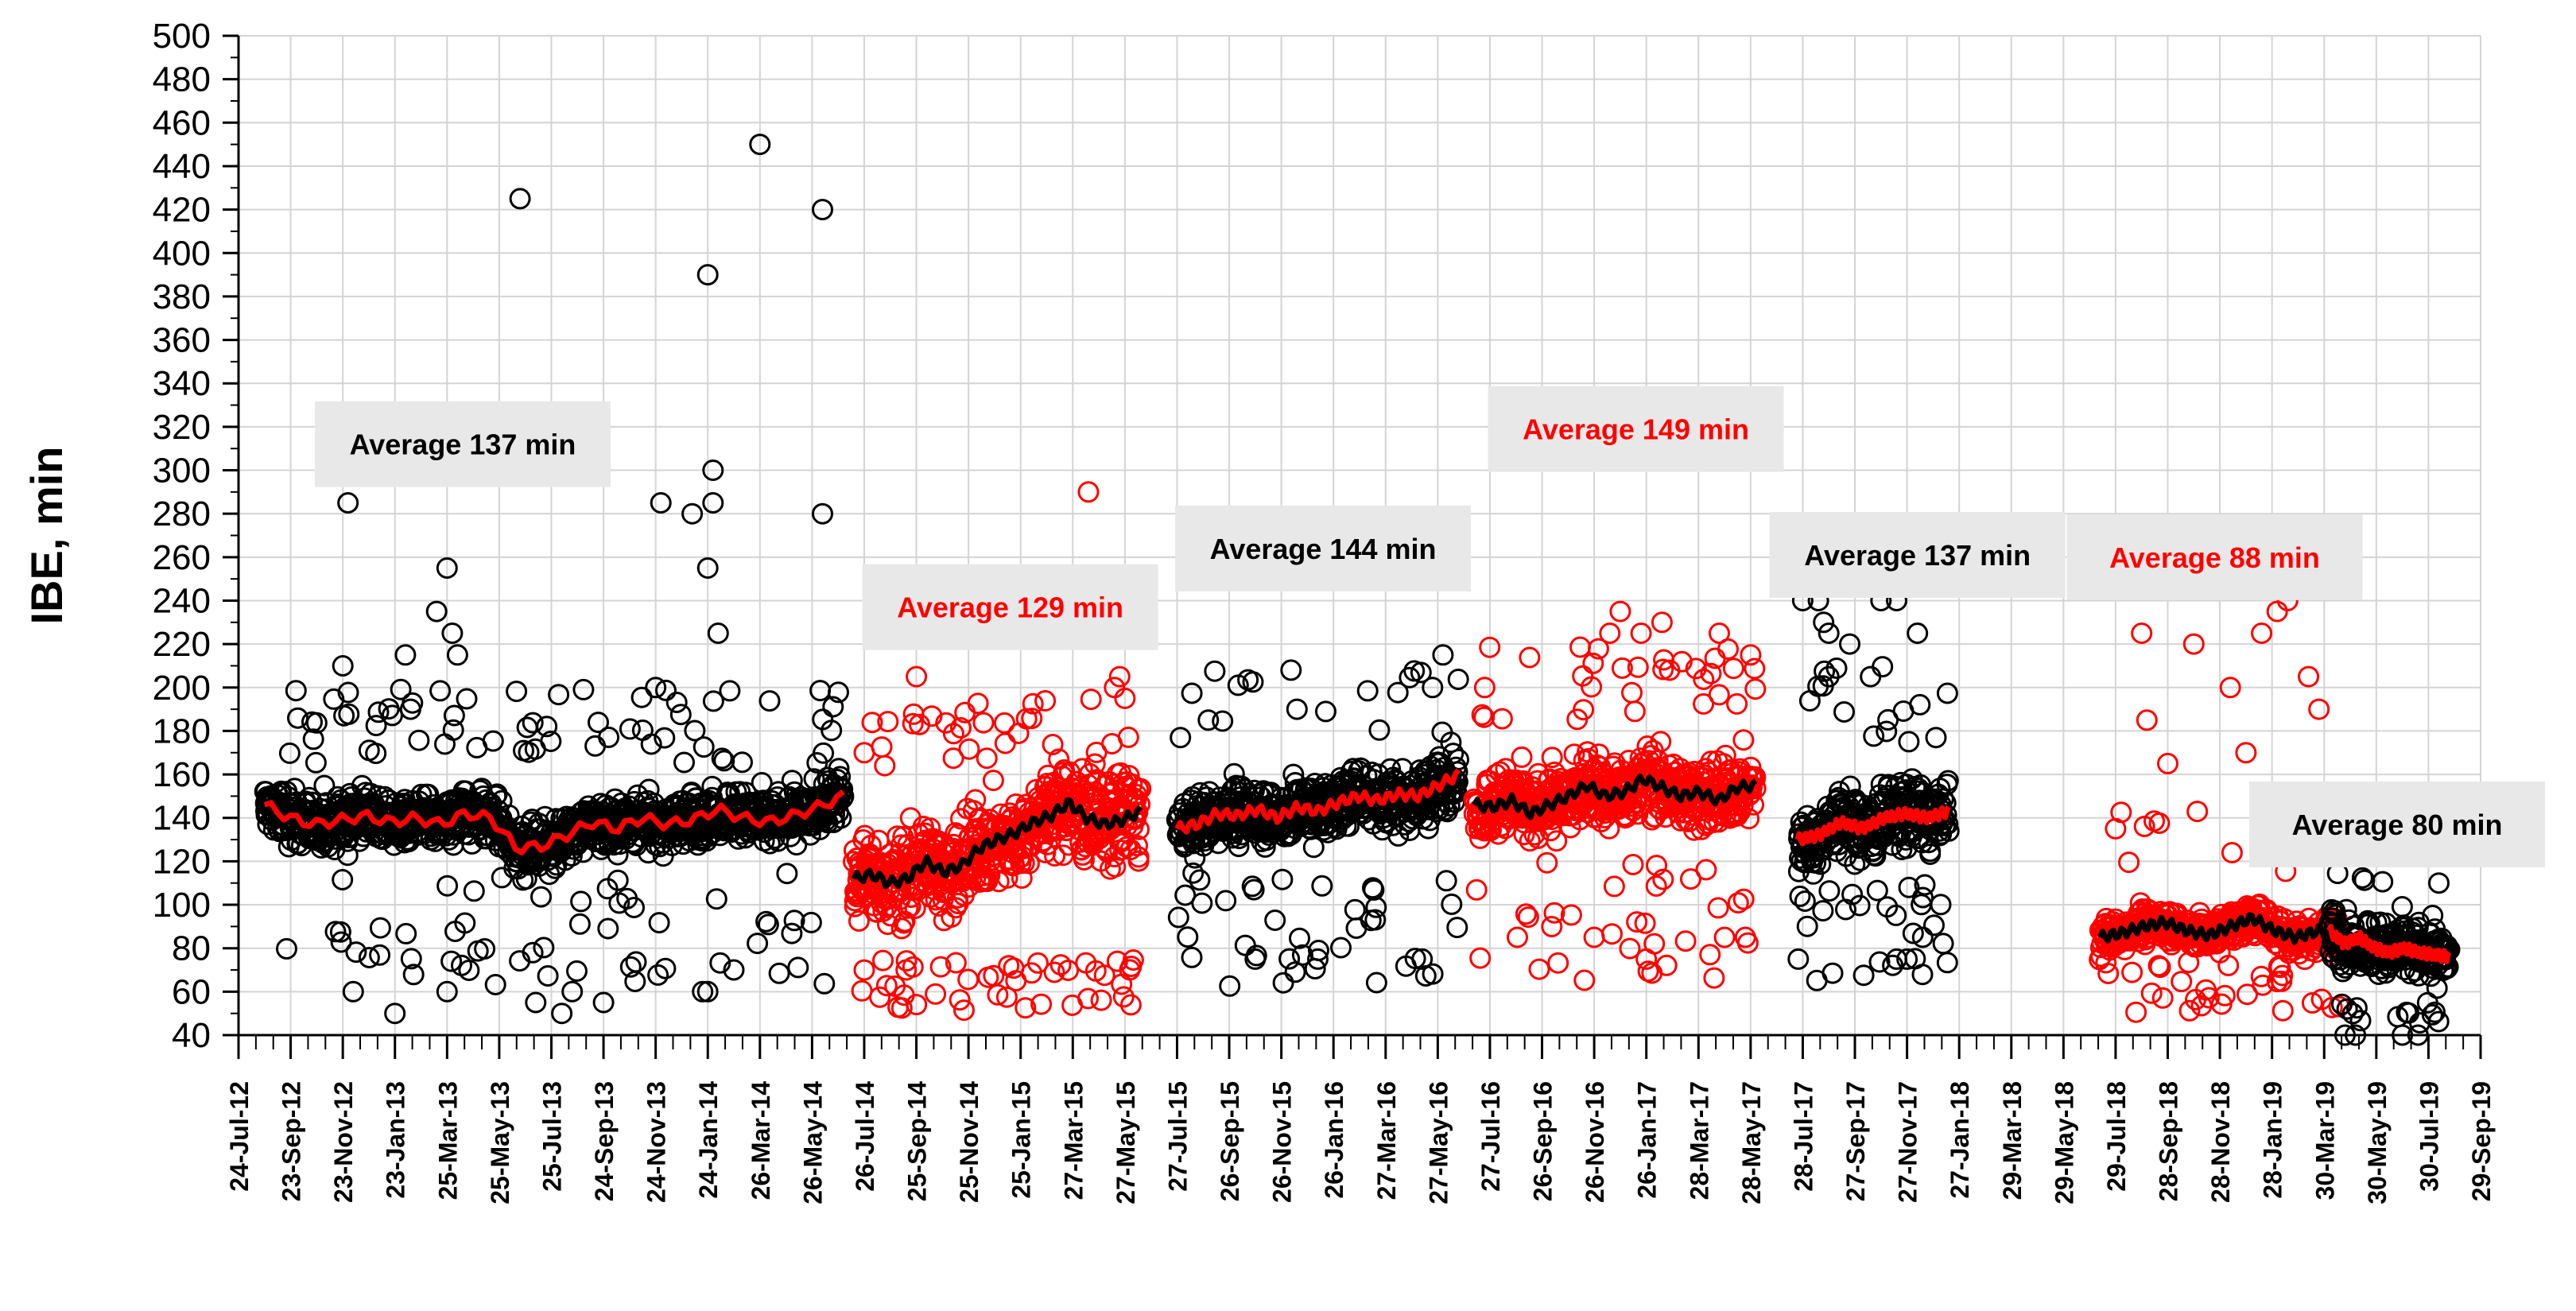  I want to click on annotation-6: Average 88 min, so click(2214, 557).